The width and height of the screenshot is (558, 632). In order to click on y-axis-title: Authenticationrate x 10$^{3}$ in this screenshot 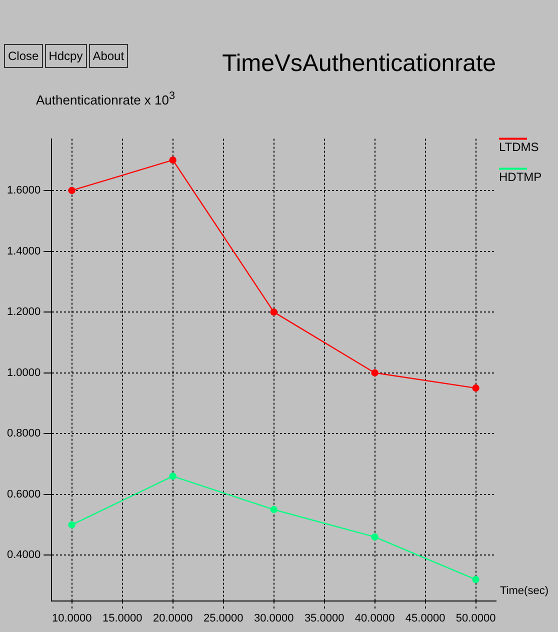, I will do `click(106, 99)`.